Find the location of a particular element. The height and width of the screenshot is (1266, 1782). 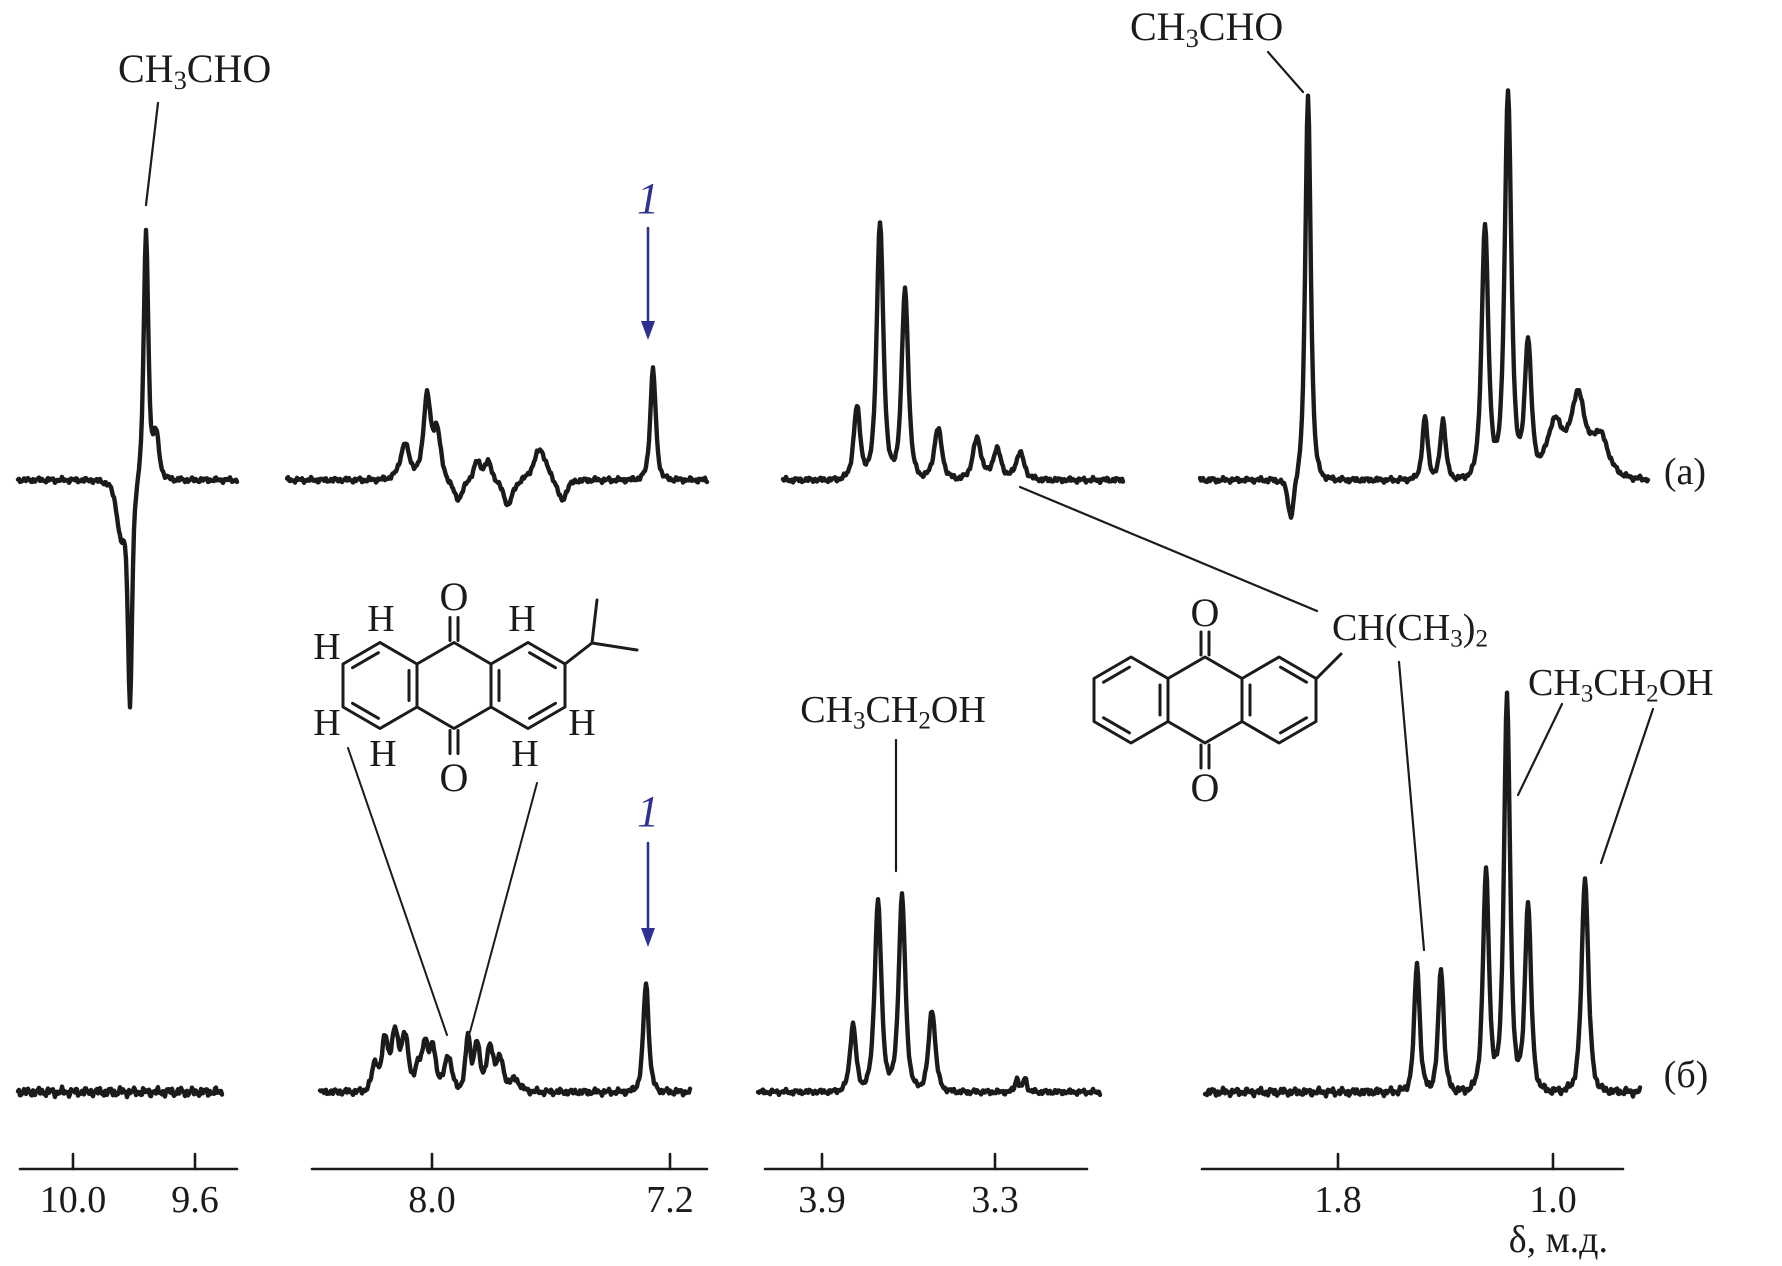

axis-tick-label: 9.6 is located at coordinates (195, 1200).